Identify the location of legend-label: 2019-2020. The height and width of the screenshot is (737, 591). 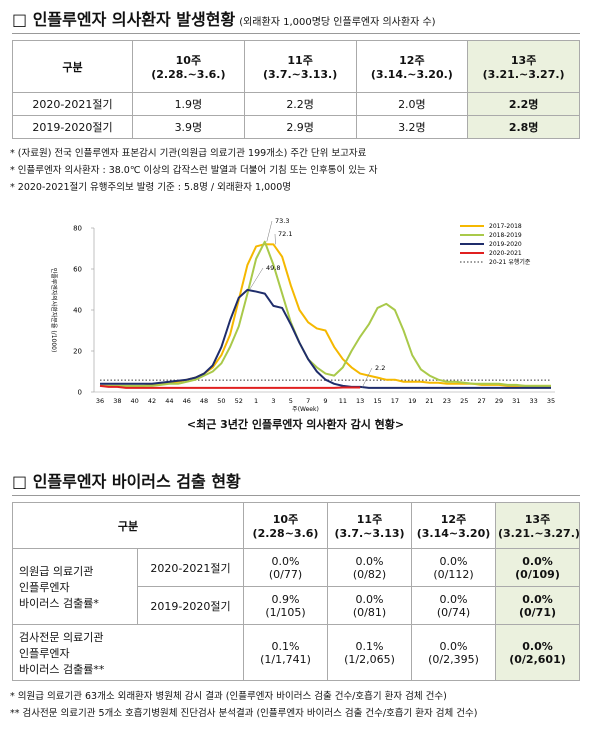
(505, 244).